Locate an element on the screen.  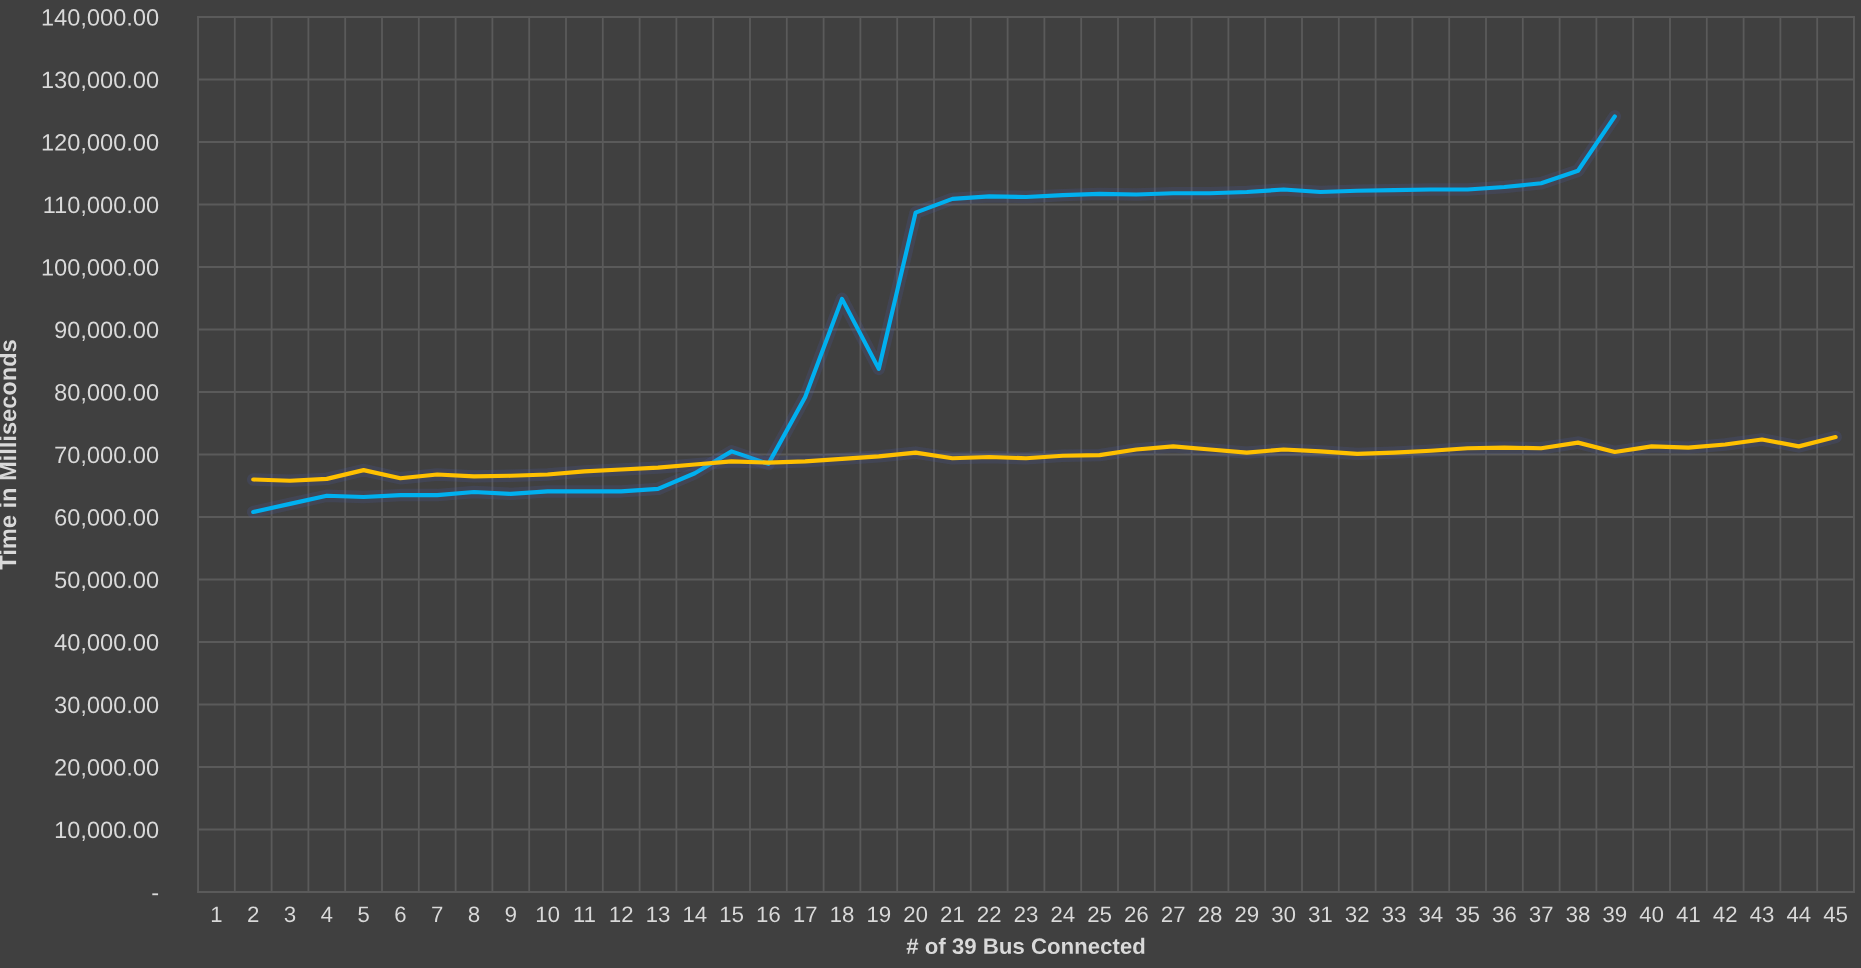
x-tick-label: 17 is located at coordinates (805, 914).